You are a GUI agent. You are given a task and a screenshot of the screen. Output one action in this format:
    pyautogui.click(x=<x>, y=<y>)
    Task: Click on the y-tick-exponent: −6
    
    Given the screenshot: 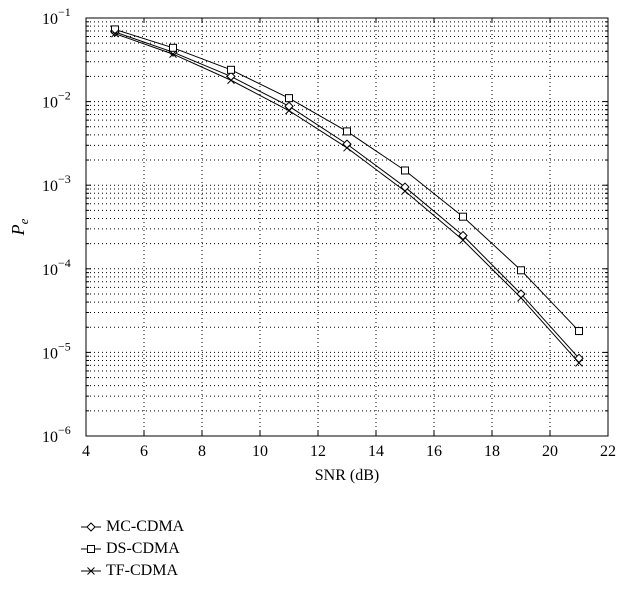 What is the action you would take?
    pyautogui.click(x=64, y=430)
    